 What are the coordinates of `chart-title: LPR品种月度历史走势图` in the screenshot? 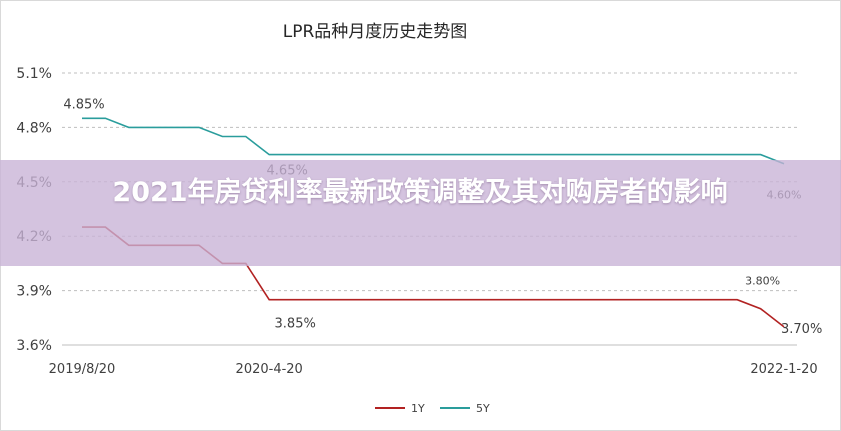 It's located at (375, 32).